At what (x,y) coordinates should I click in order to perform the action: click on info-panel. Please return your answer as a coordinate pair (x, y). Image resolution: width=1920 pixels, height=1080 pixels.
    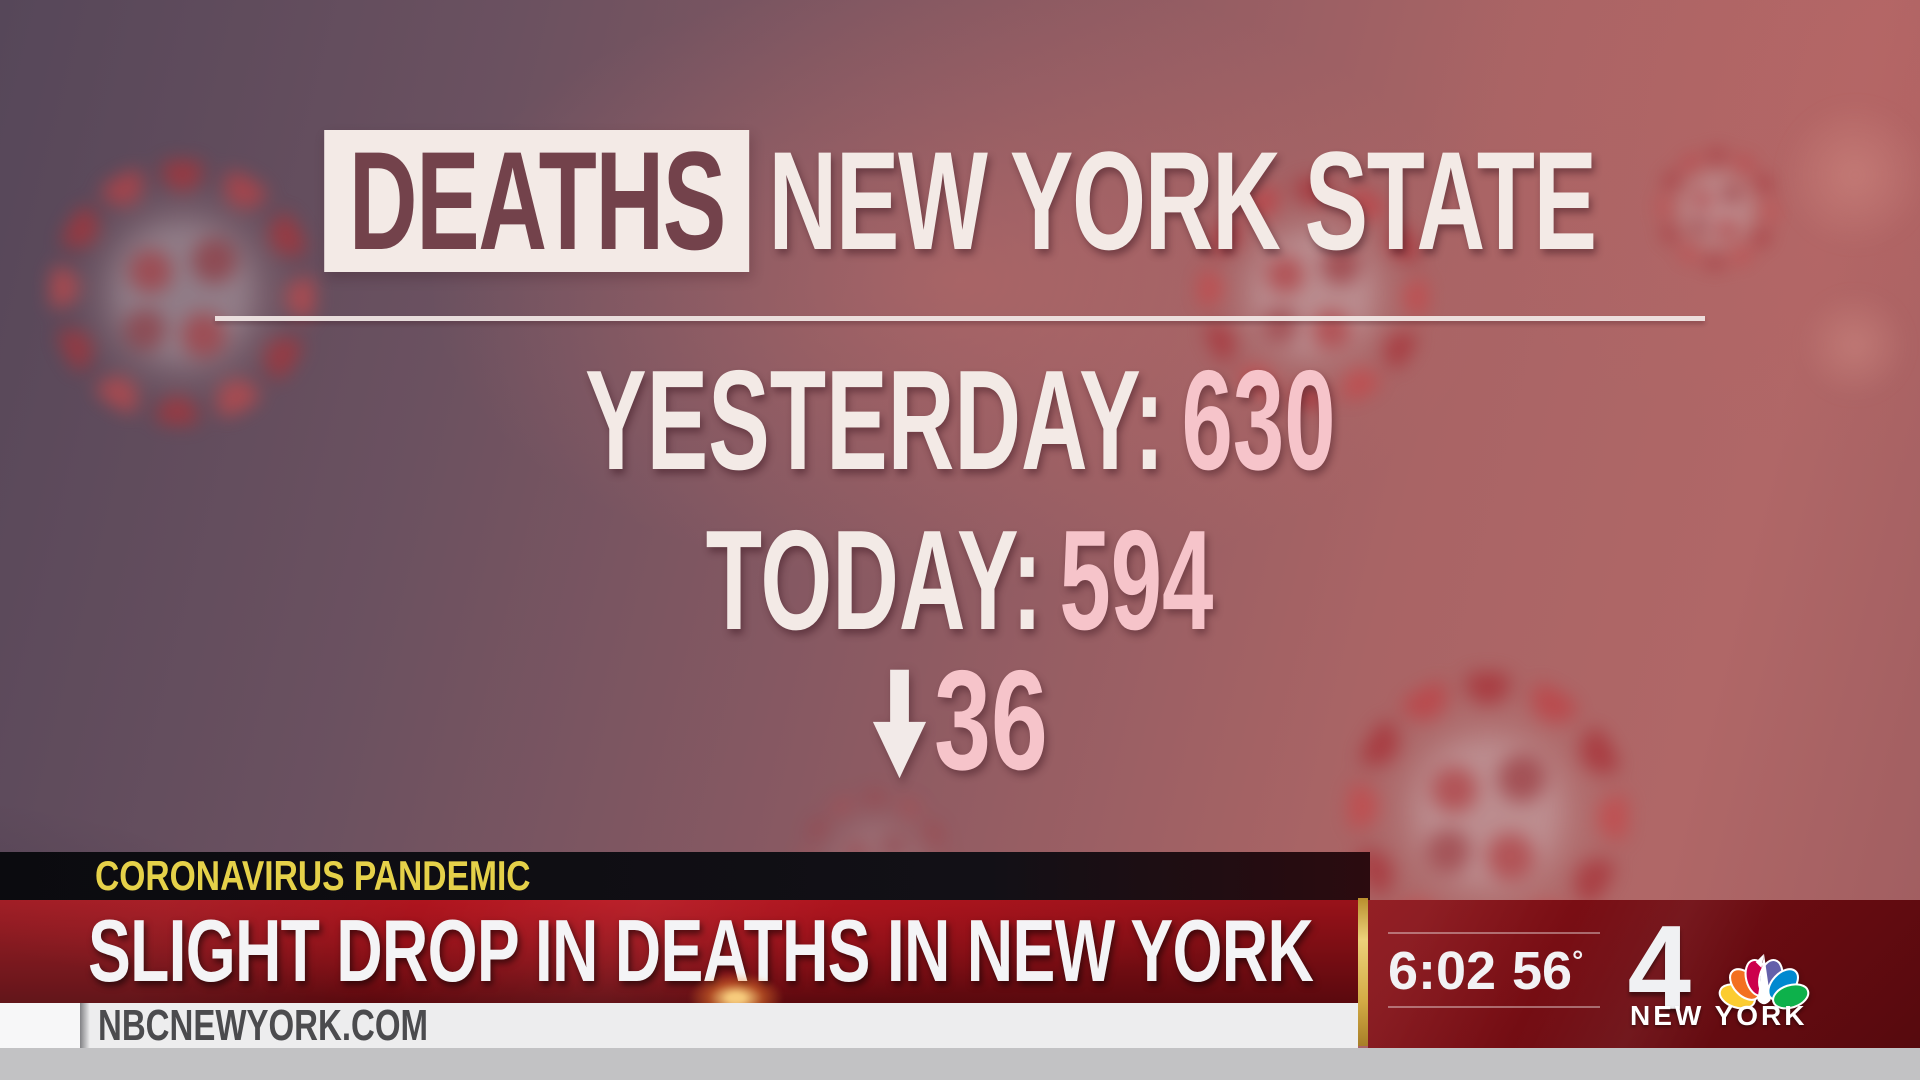
    Looking at the image, I should click on (1644, 974).